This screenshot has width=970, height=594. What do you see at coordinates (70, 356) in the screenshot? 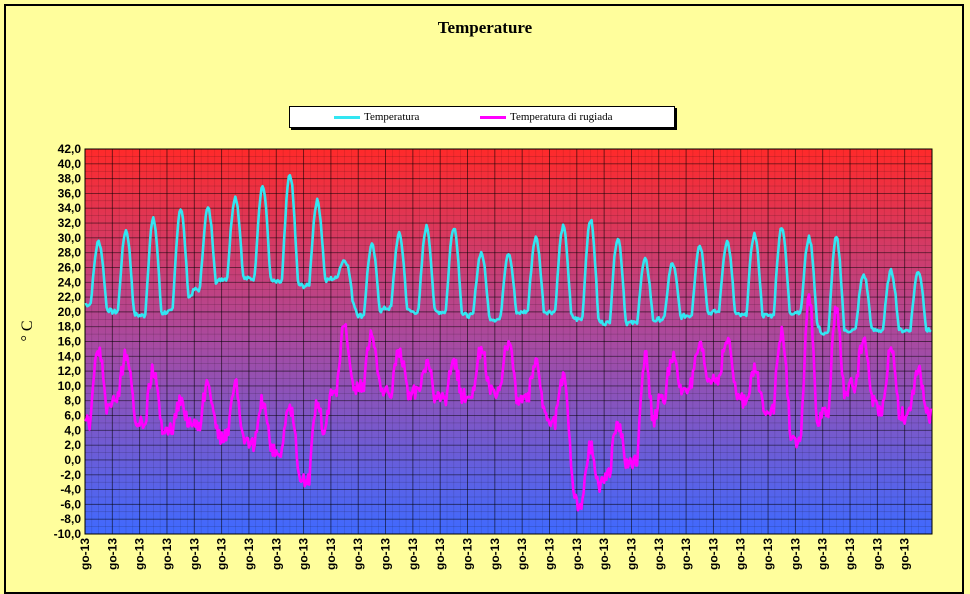
I see `y-tick-label: 14,0` at bounding box center [70, 356].